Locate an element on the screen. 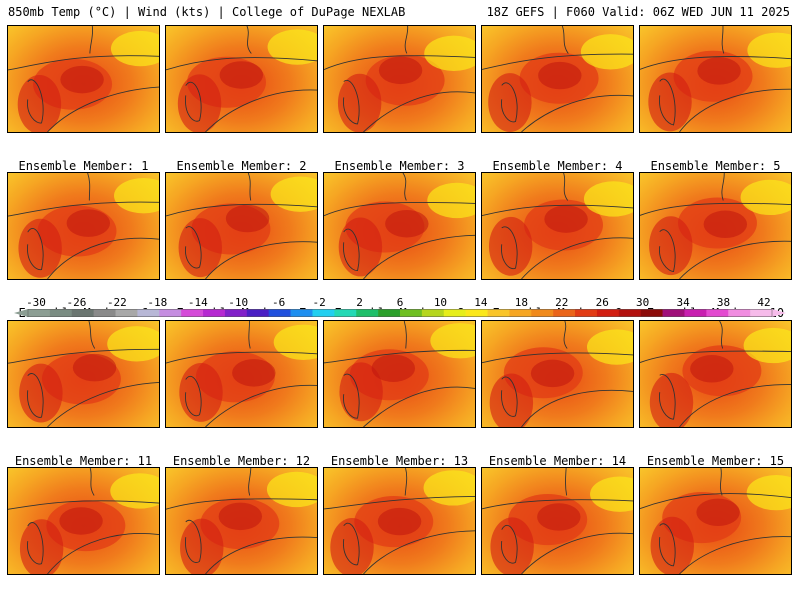 The width and height of the screenshot is (800, 600). ensemble-member-label: Ensemble Member: 5 is located at coordinates (715, 166).